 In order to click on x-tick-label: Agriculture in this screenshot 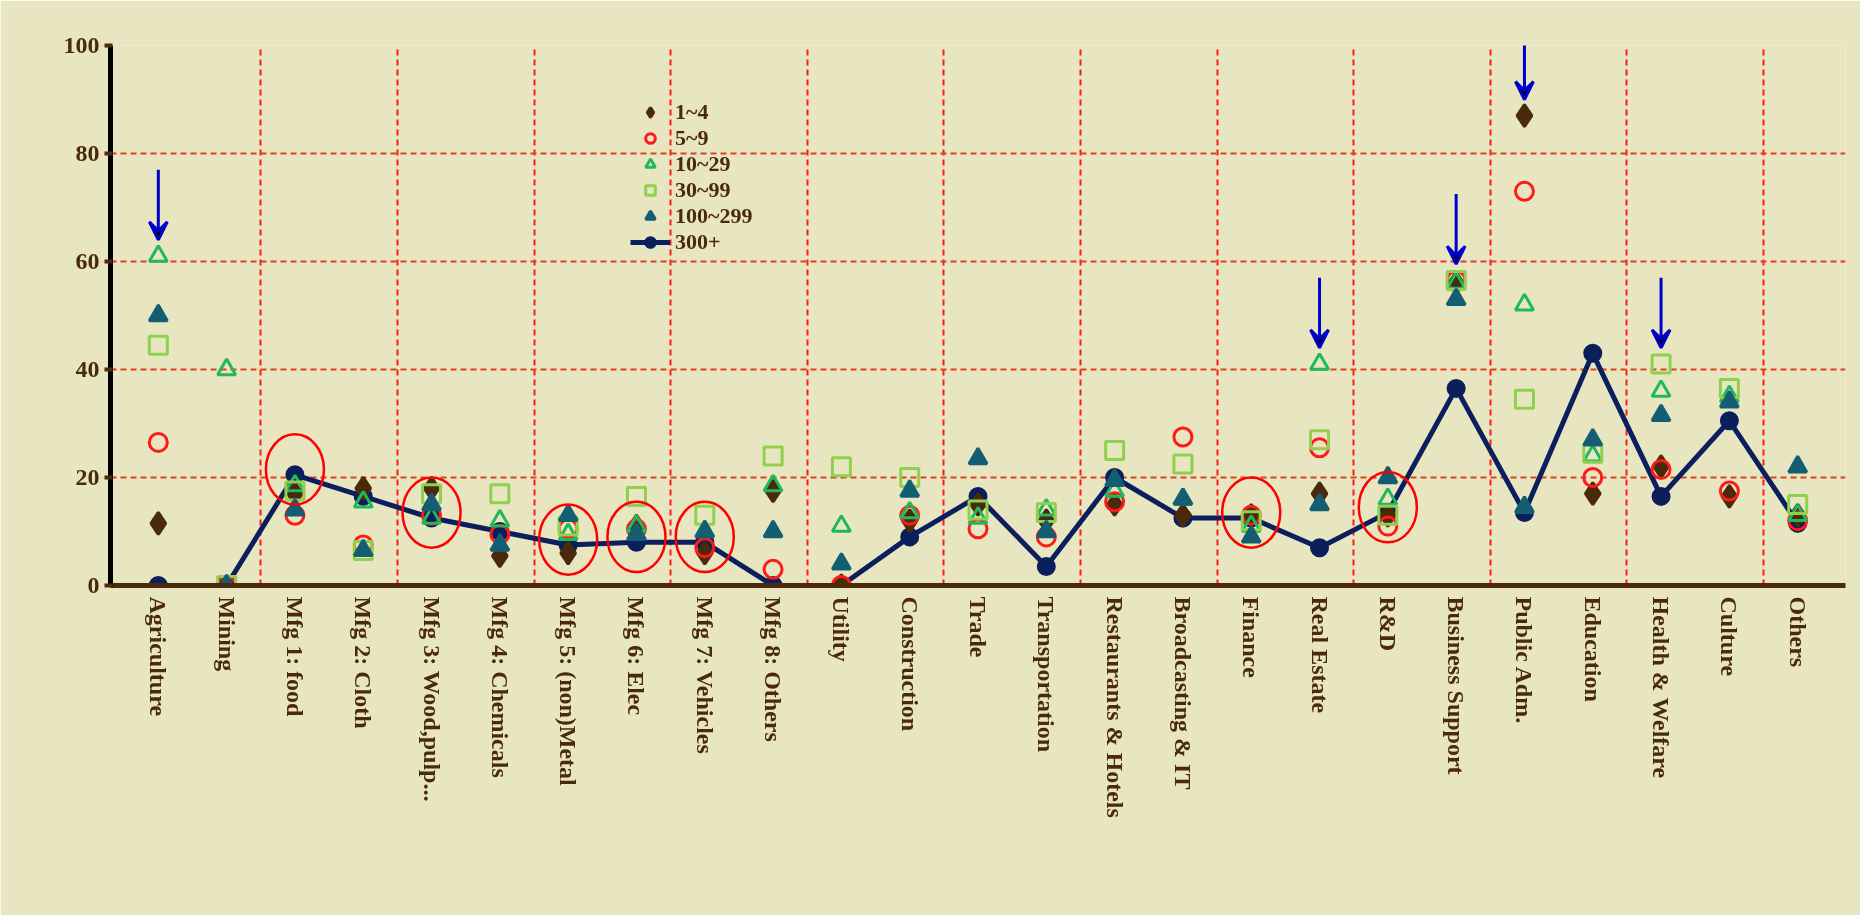, I will do `click(158, 656)`.